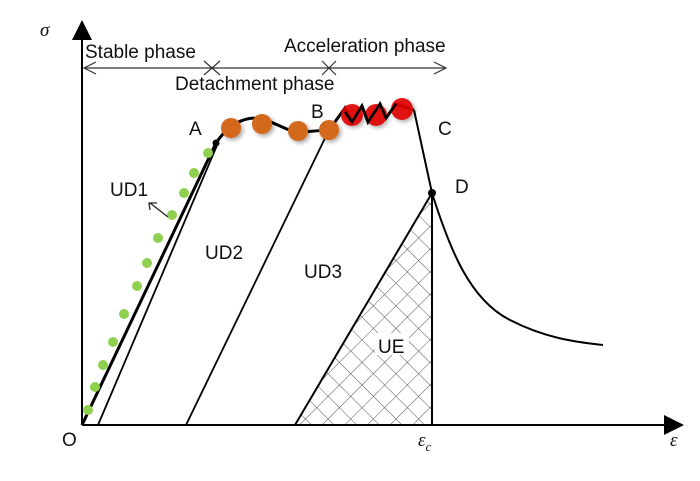  Describe the element at coordinates (195, 129) in the screenshot. I see `point-a-label: A` at that location.